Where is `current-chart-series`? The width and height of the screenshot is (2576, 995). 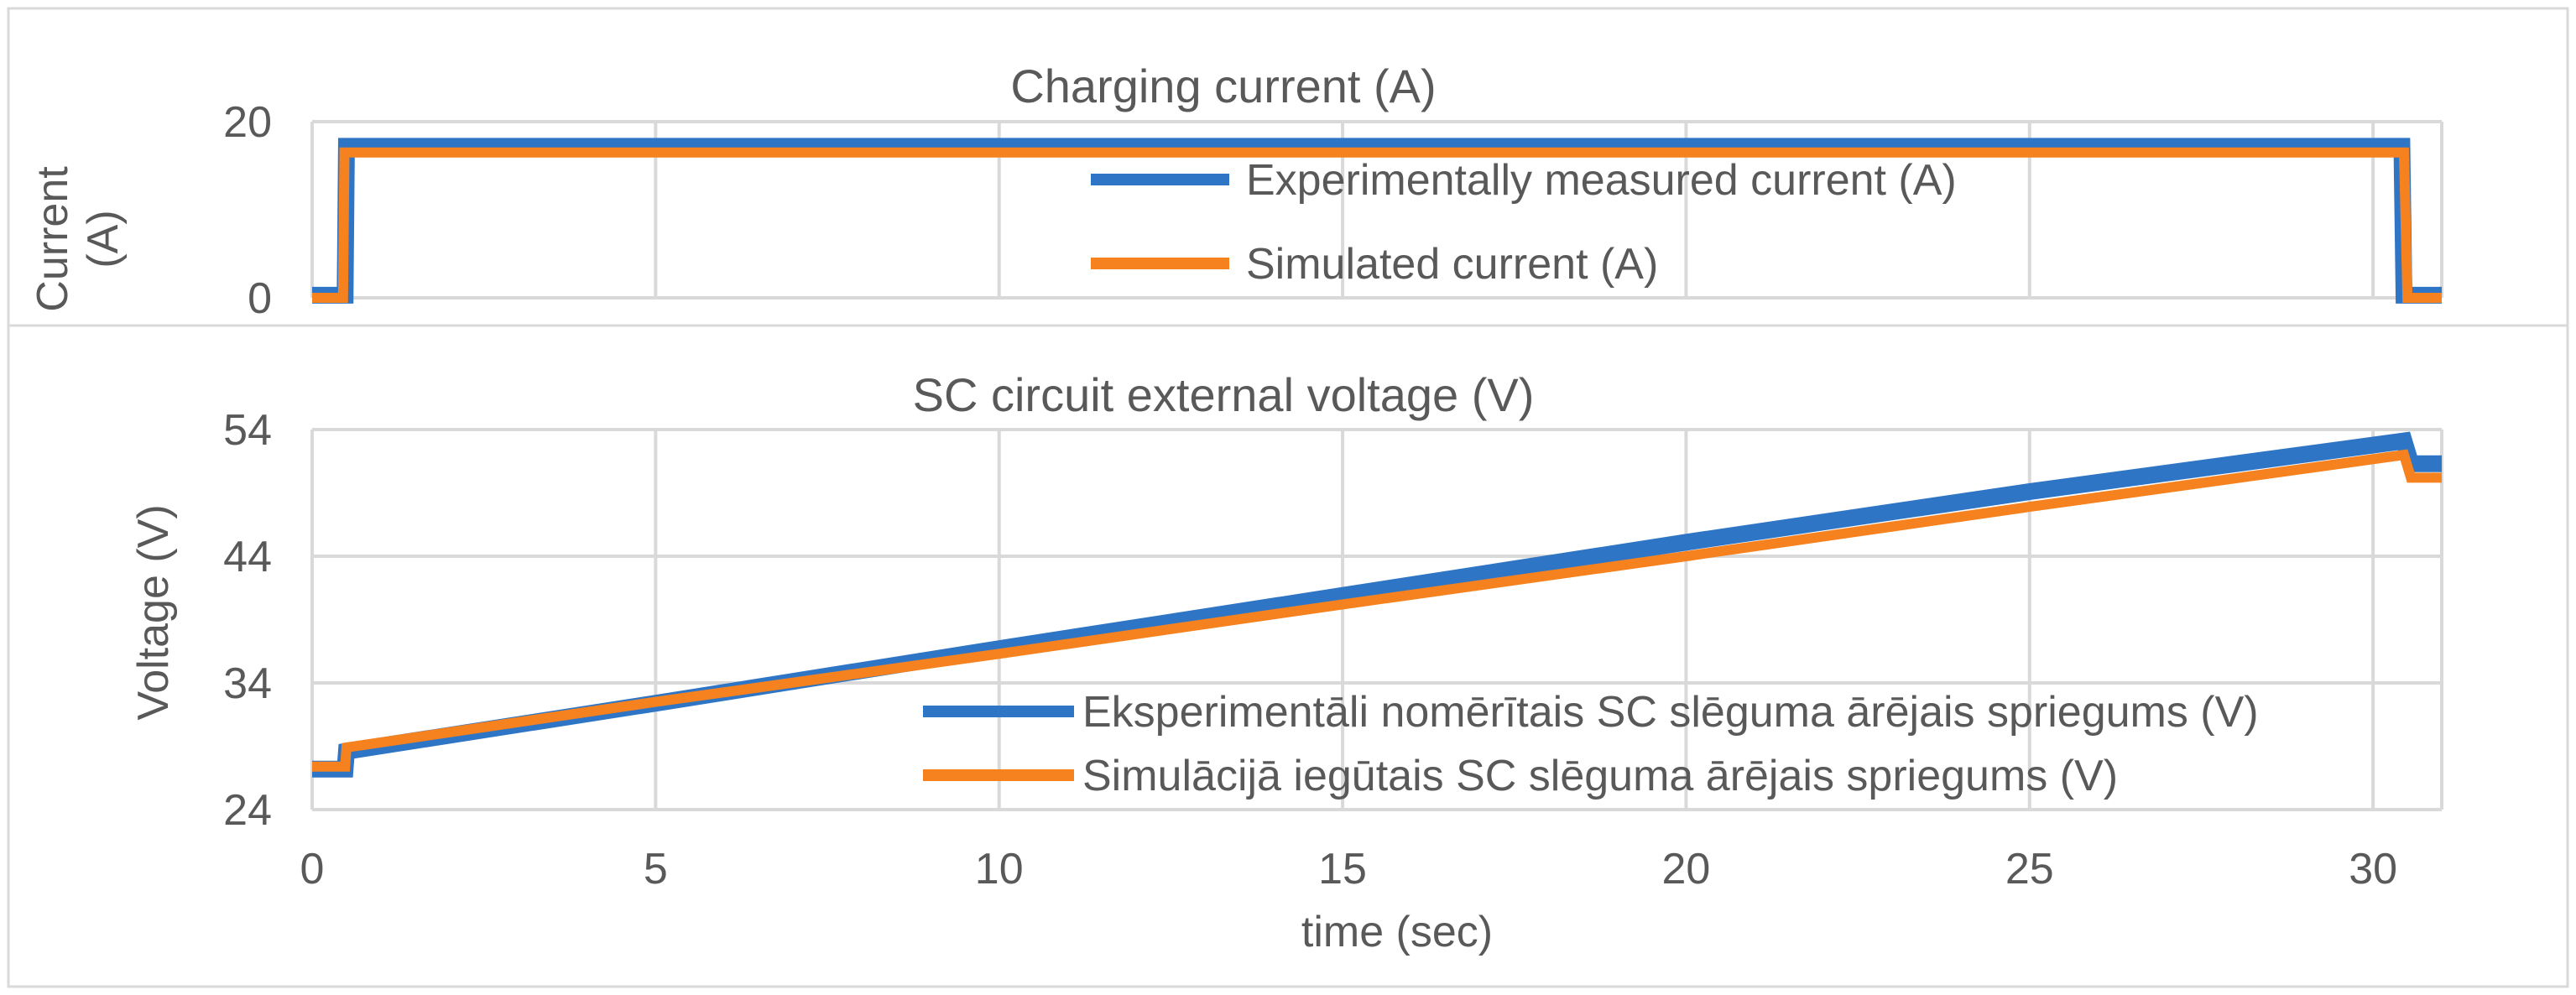
current-chart-series is located at coordinates (1377, 221).